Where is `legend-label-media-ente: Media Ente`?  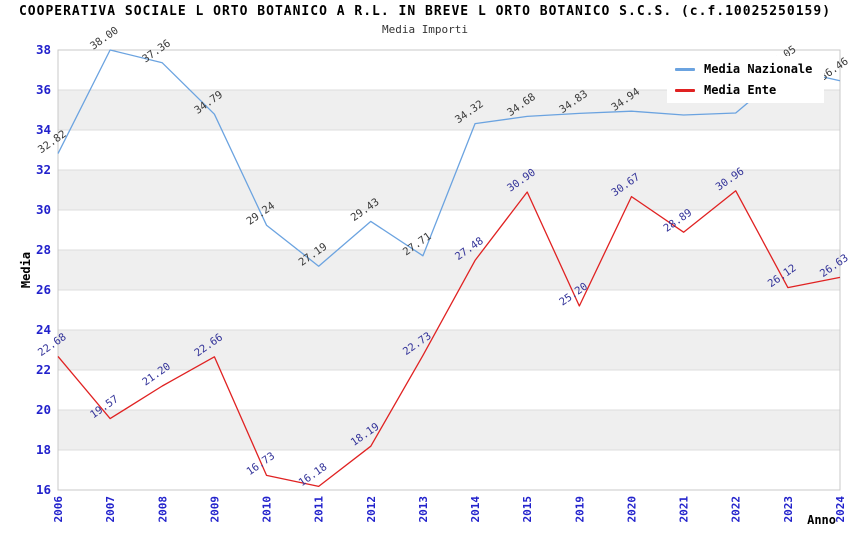
legend-label-media-ente: Media Ente is located at coordinates (740, 90).